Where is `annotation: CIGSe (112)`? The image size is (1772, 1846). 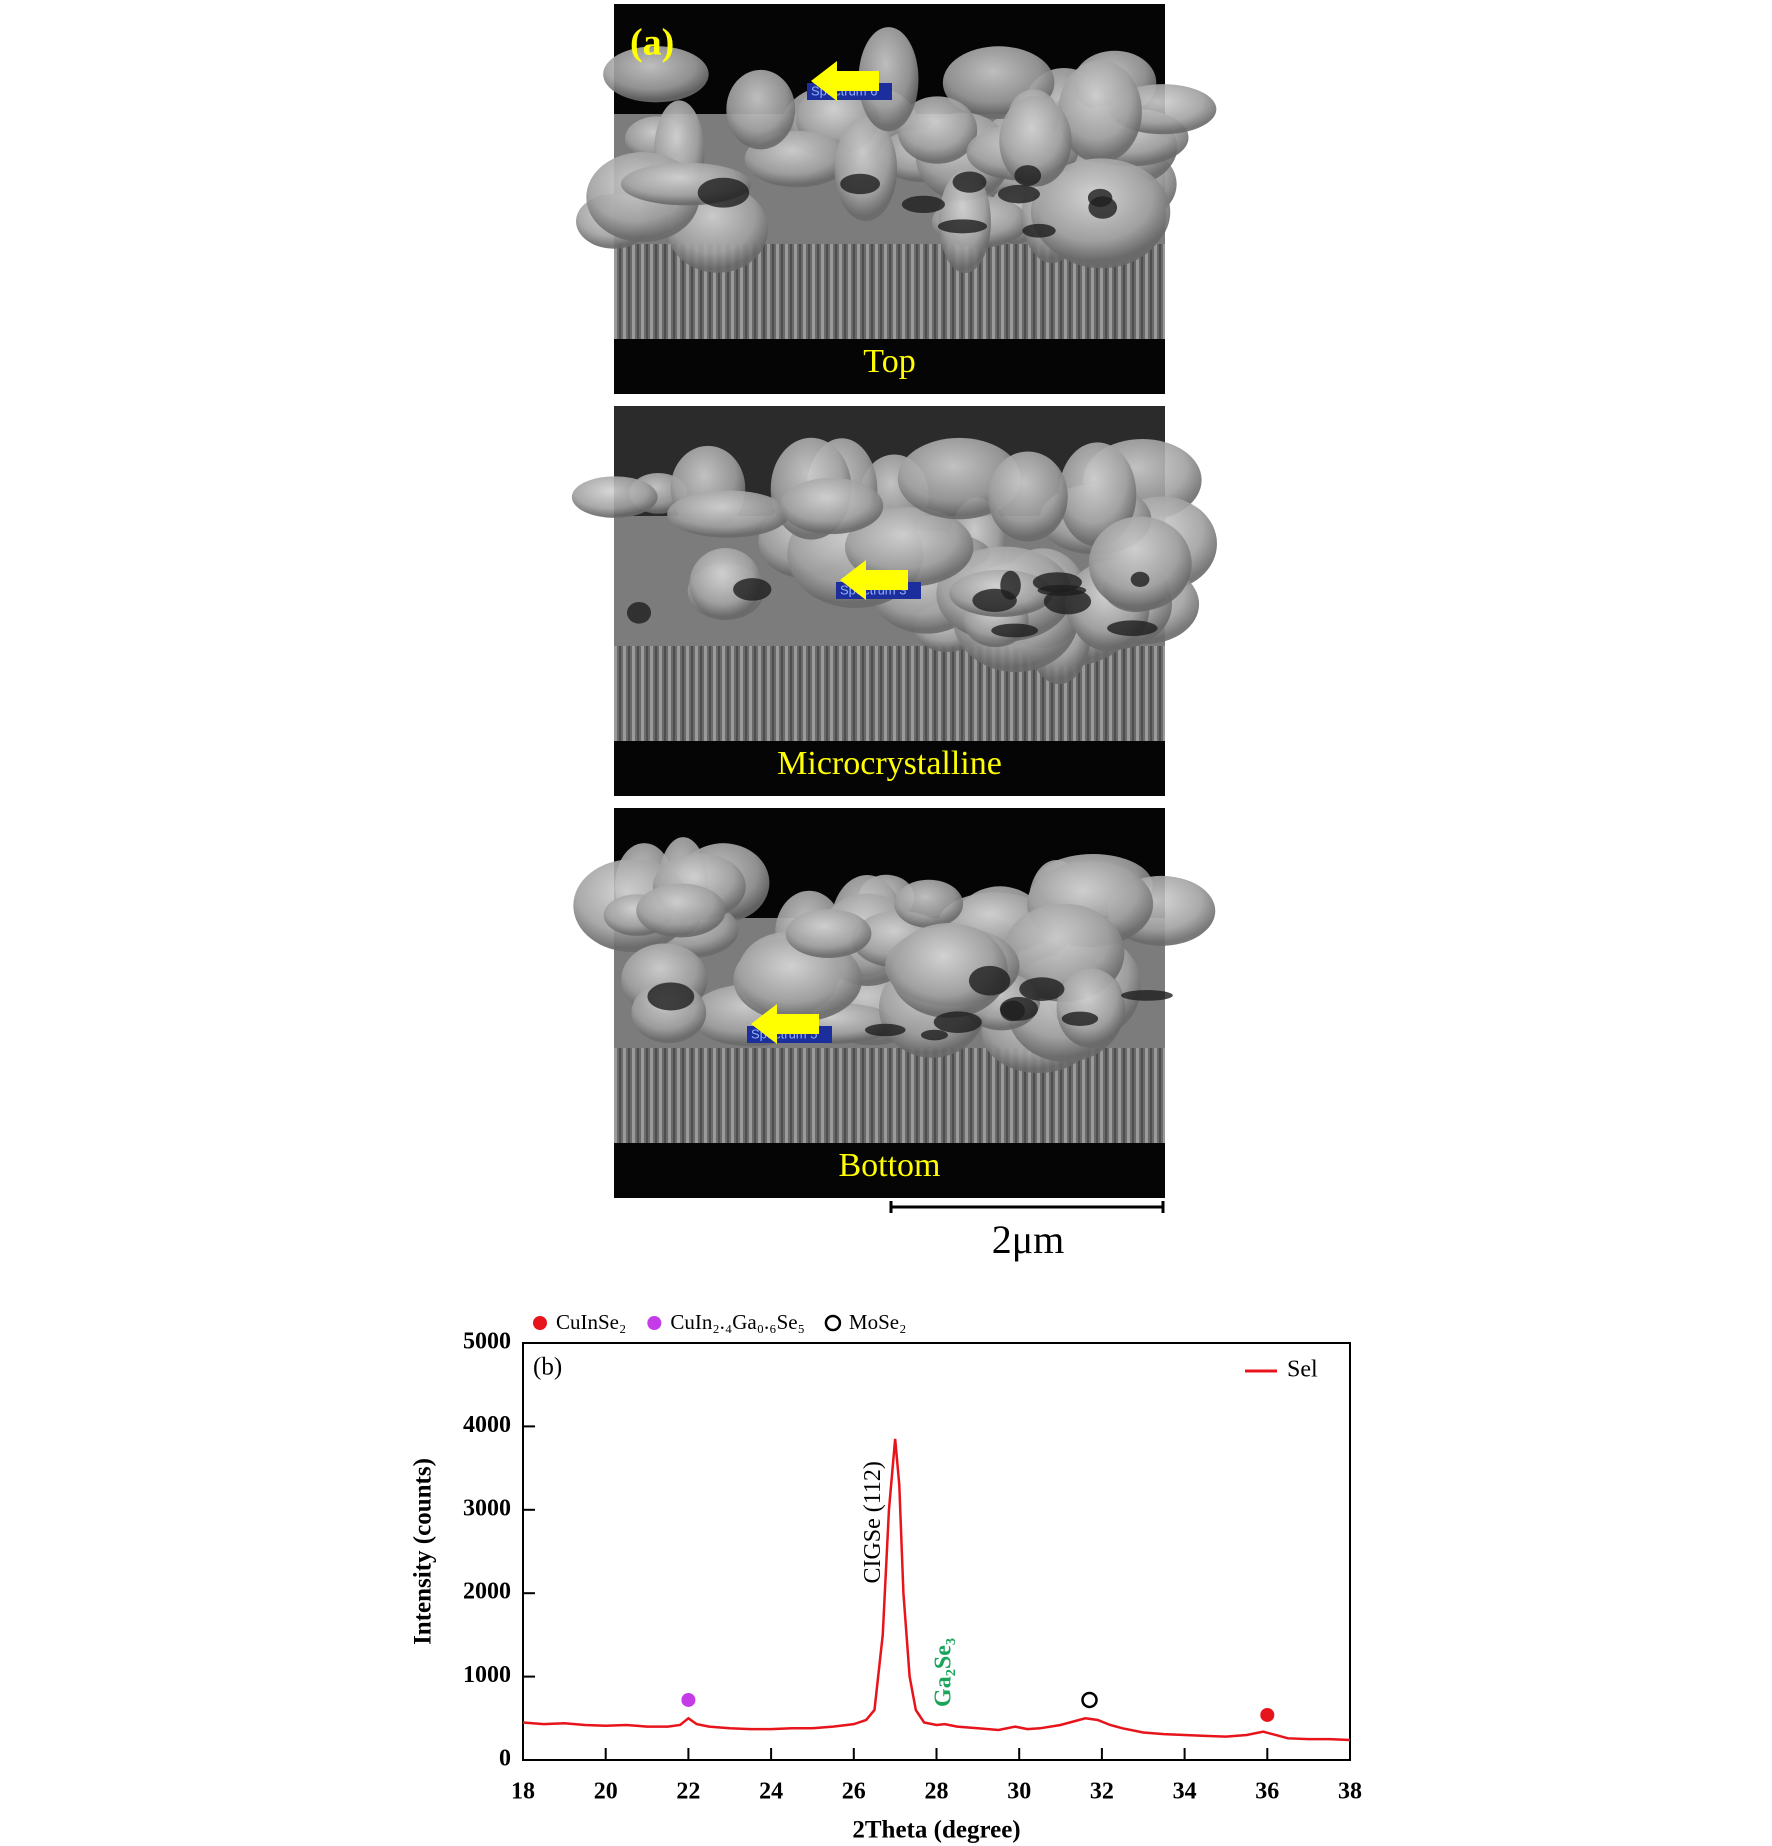
annotation: CIGSe (112) is located at coordinates (873, 1522).